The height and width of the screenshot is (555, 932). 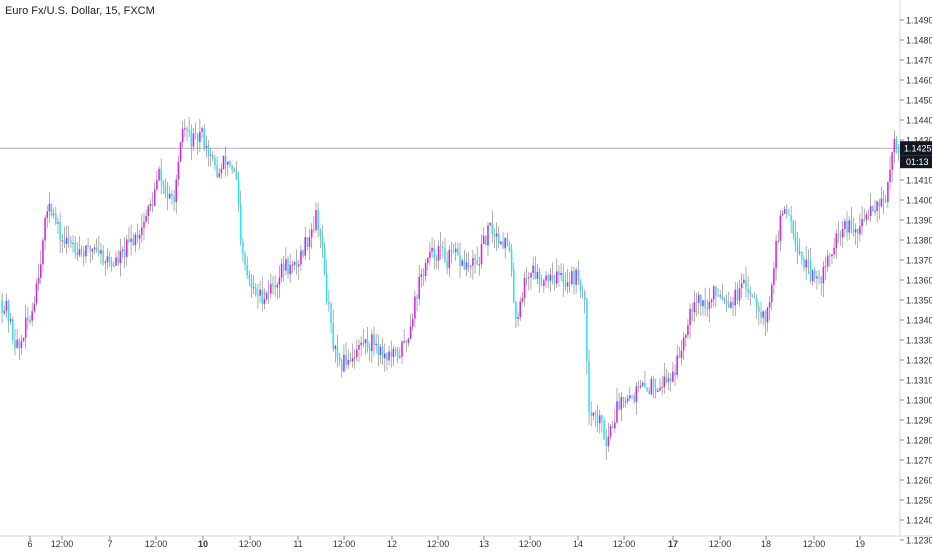 I want to click on last-price-label-bg, so click(x=916, y=148).